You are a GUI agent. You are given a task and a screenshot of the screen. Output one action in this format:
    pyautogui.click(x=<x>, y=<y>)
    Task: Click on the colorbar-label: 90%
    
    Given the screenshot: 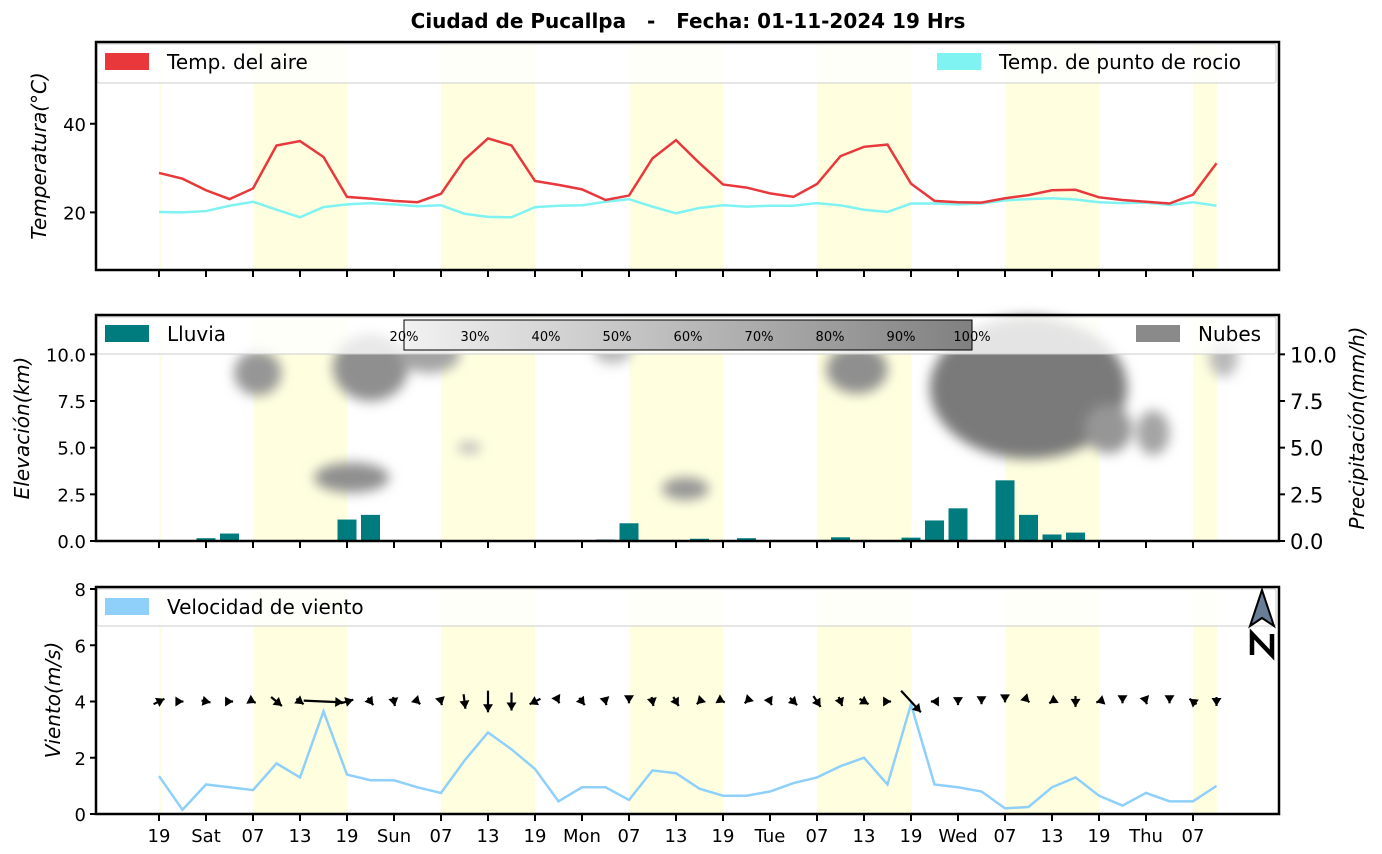 What is the action you would take?
    pyautogui.click(x=901, y=337)
    